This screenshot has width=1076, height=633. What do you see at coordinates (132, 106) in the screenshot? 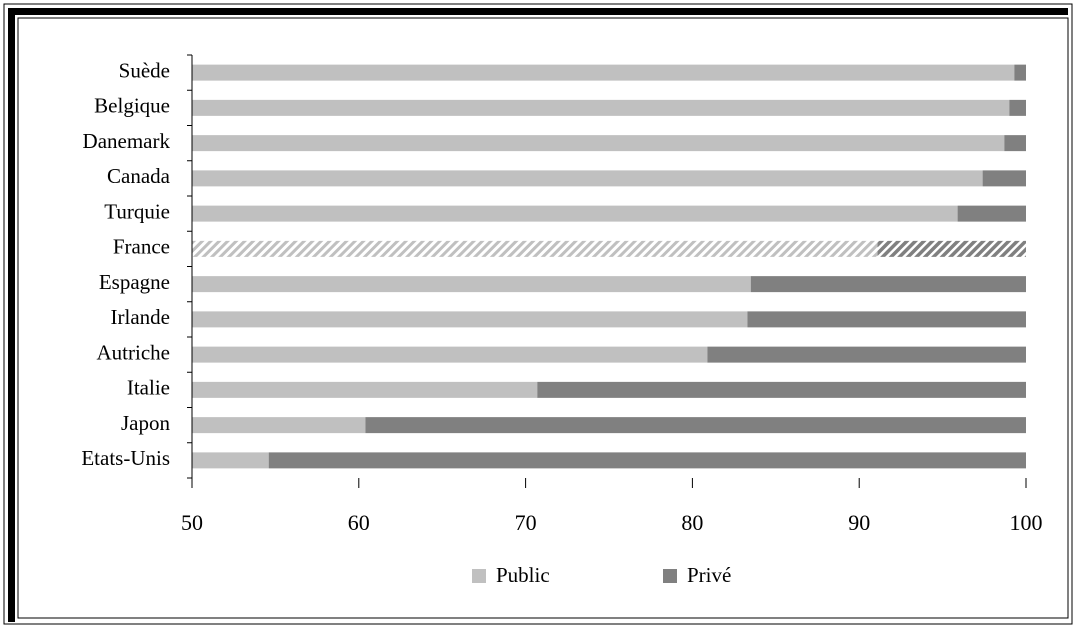
I see `y-tick-label: Belgique` at bounding box center [132, 106].